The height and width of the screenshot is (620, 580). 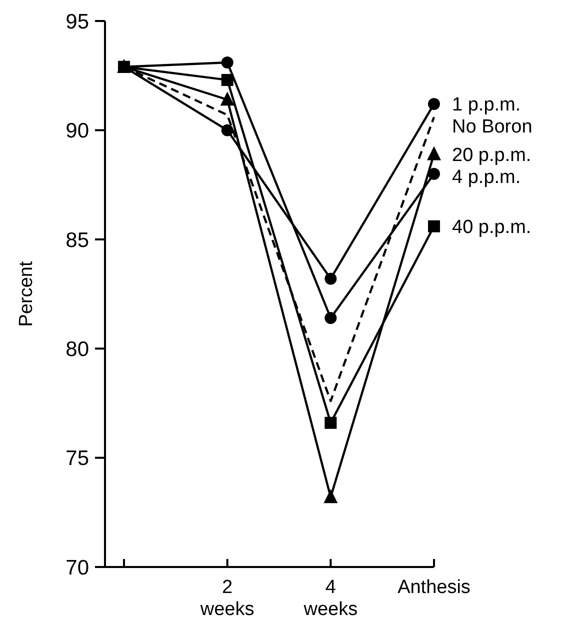 What do you see at coordinates (26, 293) in the screenshot?
I see `y-axis-title: Percent` at bounding box center [26, 293].